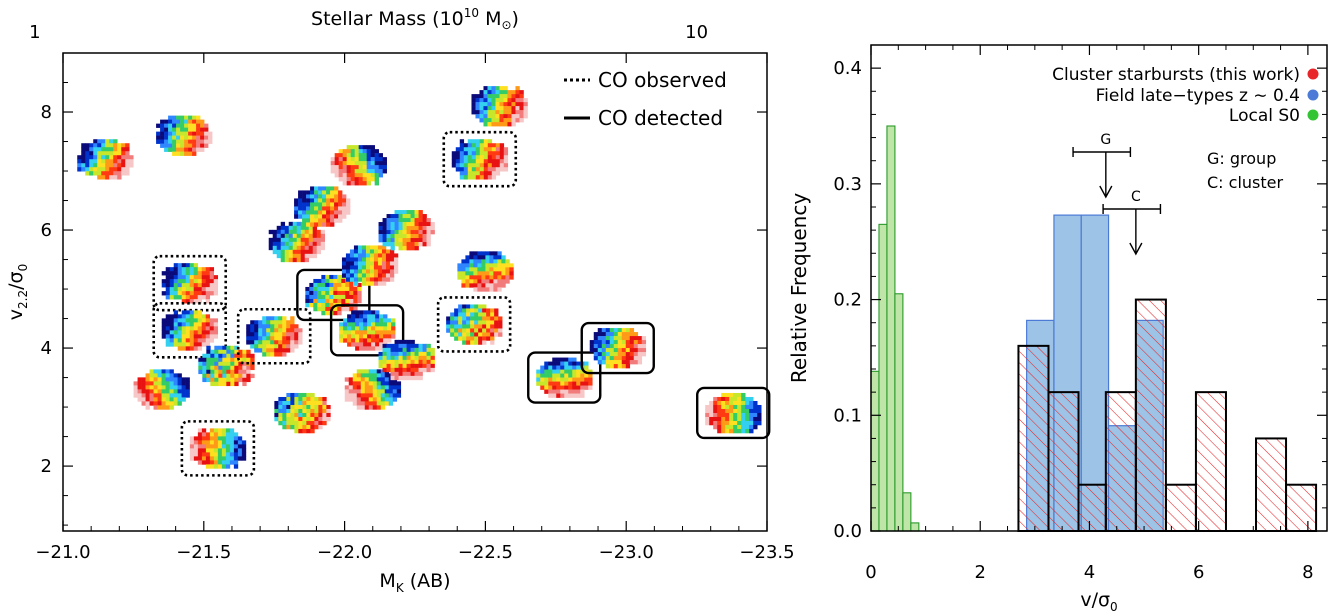 Image resolution: width=1342 pixels, height=615 pixels. Describe the element at coordinates (1167, 415) in the screenshot. I see `series-bars` at that location.